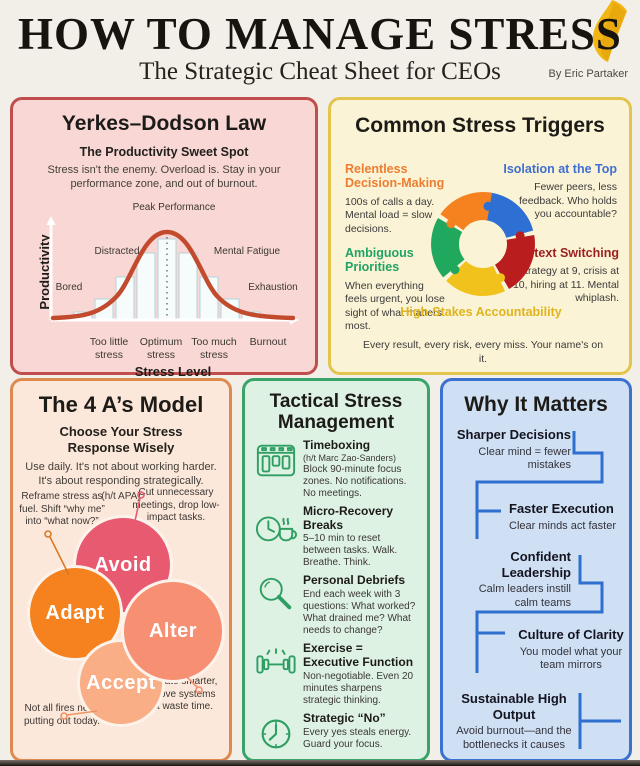  What do you see at coordinates (524, 596) in the screenshot?
I see `why-body: Calm leaders instill calm teams` at bounding box center [524, 596].